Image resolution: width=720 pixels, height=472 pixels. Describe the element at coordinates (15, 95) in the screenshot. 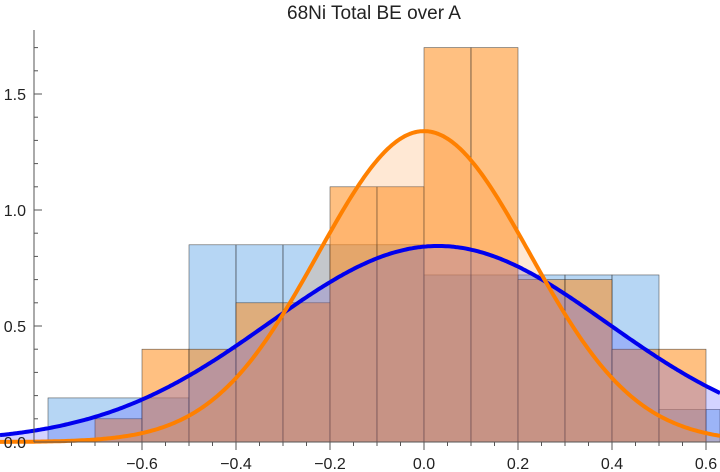

I see `y-tick-label: 1.5` at that location.